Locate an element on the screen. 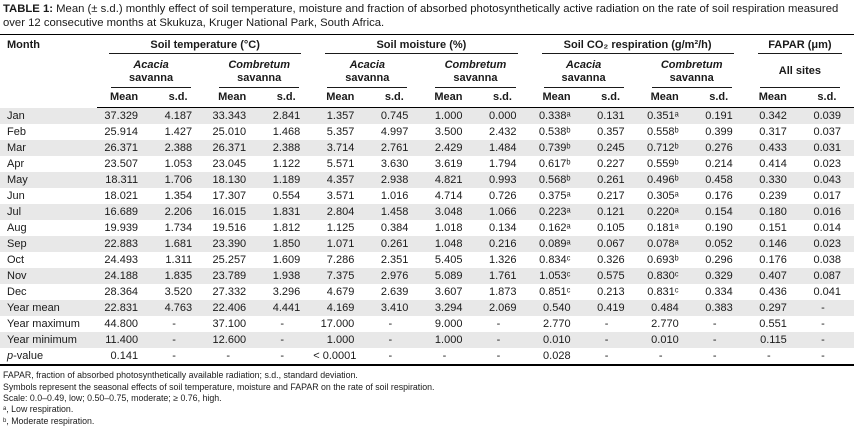  cell-value: 0.016 is located at coordinates (827, 212).